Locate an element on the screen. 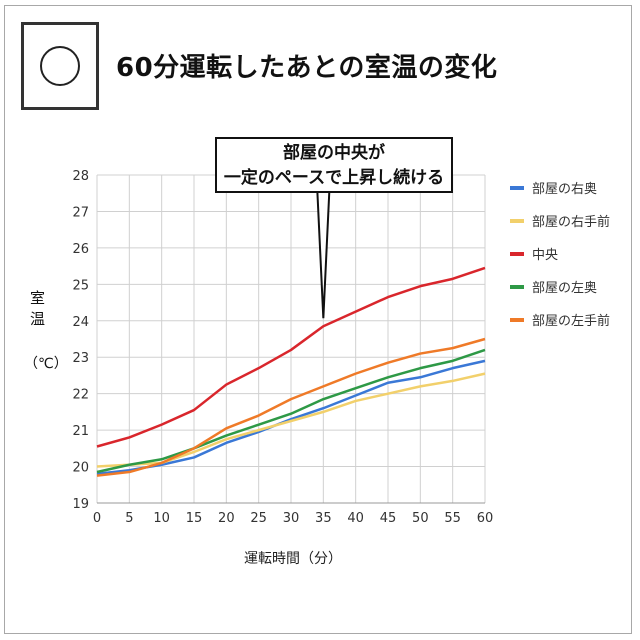  legend: 部屋の右奥部屋の右手前 中央部屋の左奥部屋の左手前 is located at coordinates (560, 253).